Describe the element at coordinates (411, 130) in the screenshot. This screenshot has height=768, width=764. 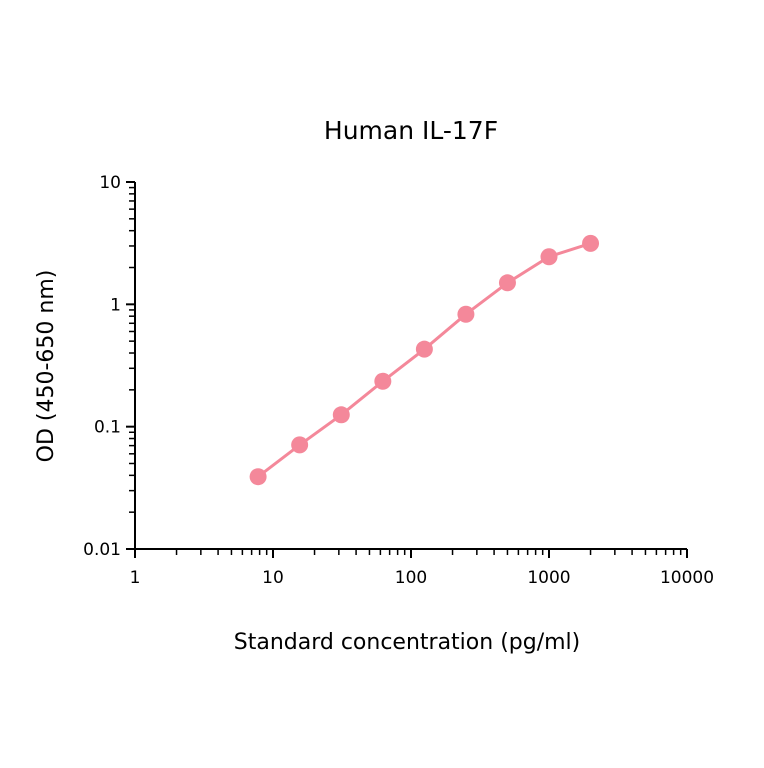
I see `chart-title: Human IL-17F` at that location.